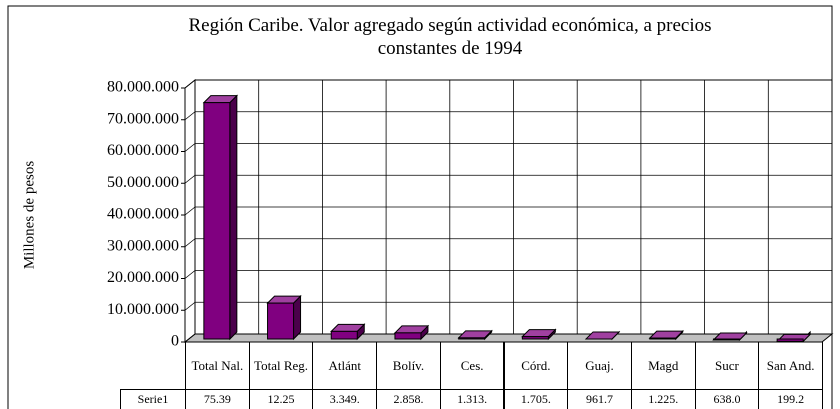 This screenshot has height=409, width=840. What do you see at coordinates (175, 341) in the screenshot?
I see `y-tick-label: 0` at bounding box center [175, 341].